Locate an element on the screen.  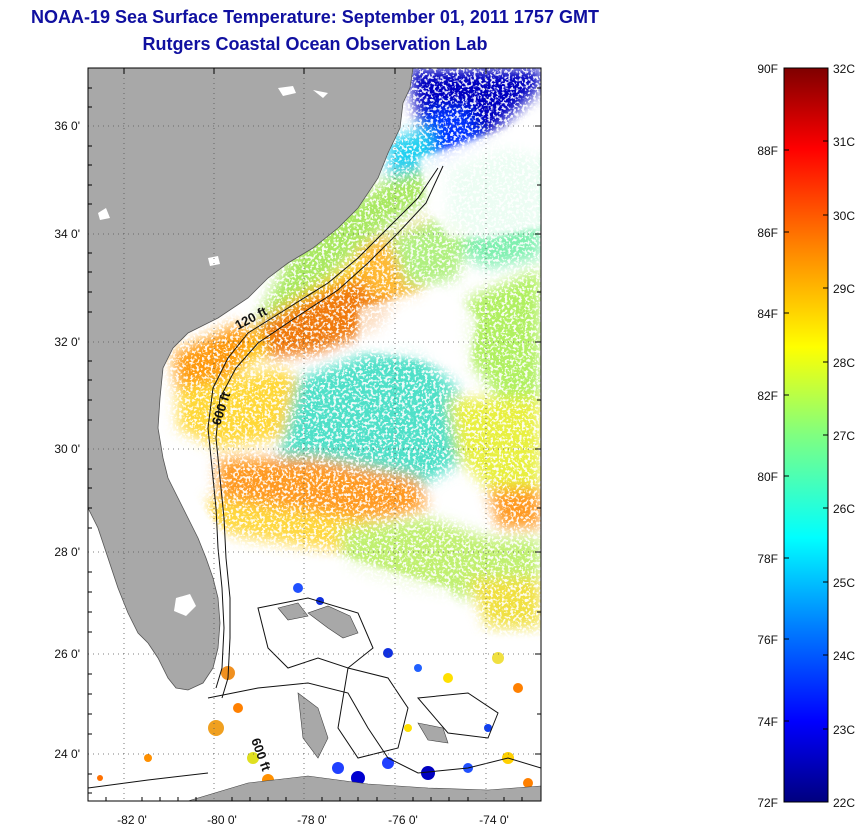
lat-label-34: 34 0' is located at coordinates (67, 234).